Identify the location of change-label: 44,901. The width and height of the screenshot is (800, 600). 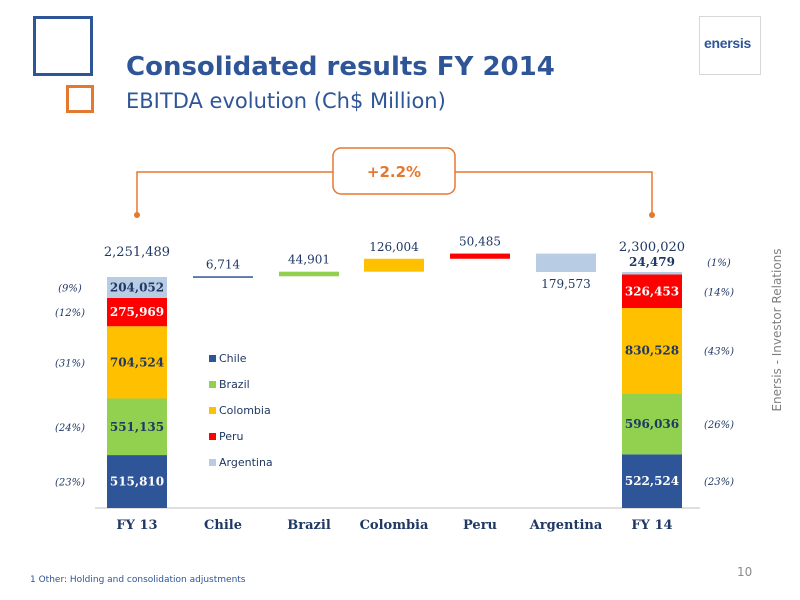
(309, 260).